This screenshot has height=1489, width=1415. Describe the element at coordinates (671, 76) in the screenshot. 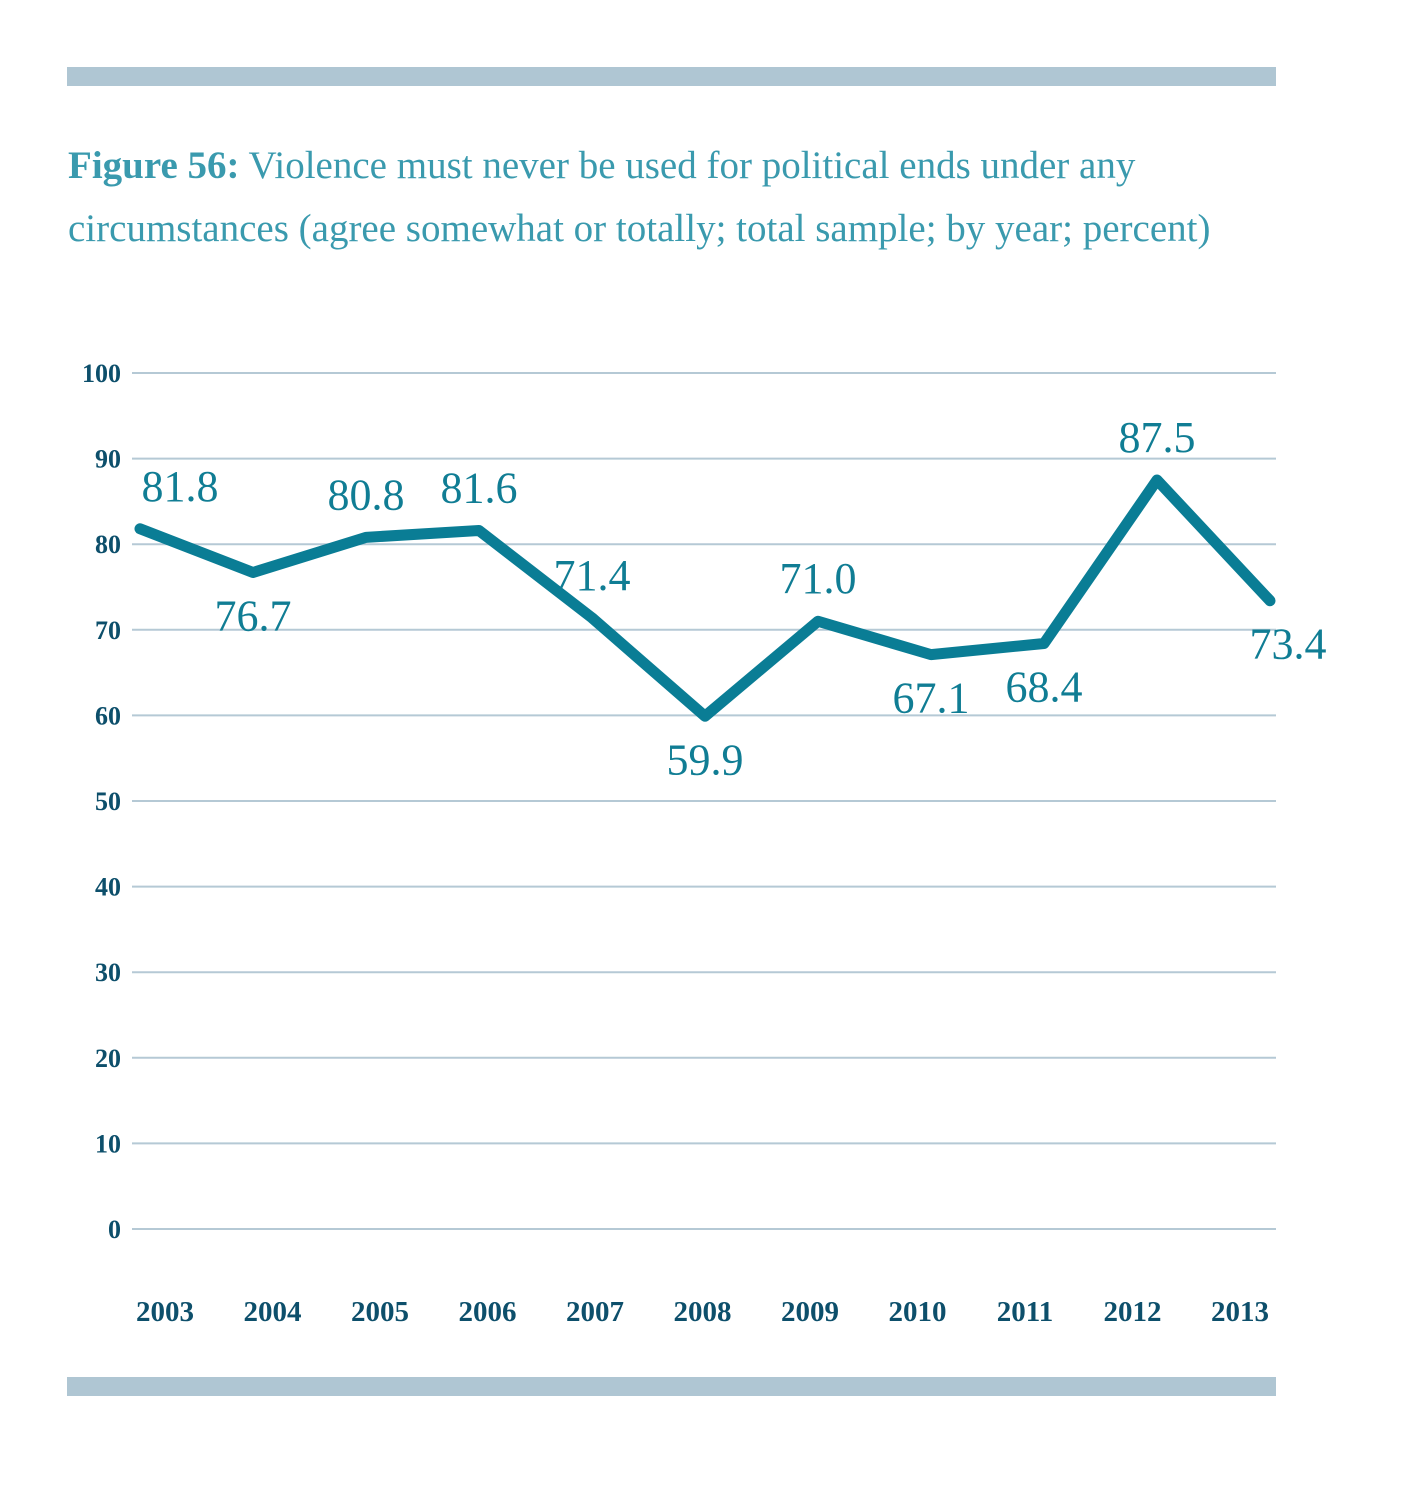

I see `top-decorative-band` at that location.